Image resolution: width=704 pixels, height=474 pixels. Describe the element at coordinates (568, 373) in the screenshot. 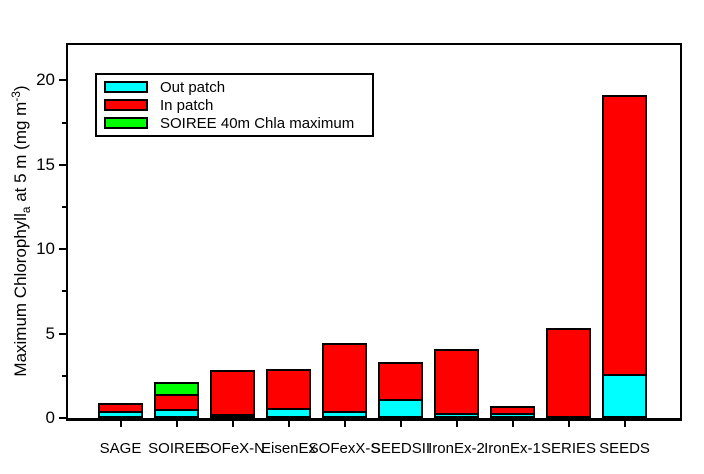

I see `bar-segment-series-in-patch` at that location.